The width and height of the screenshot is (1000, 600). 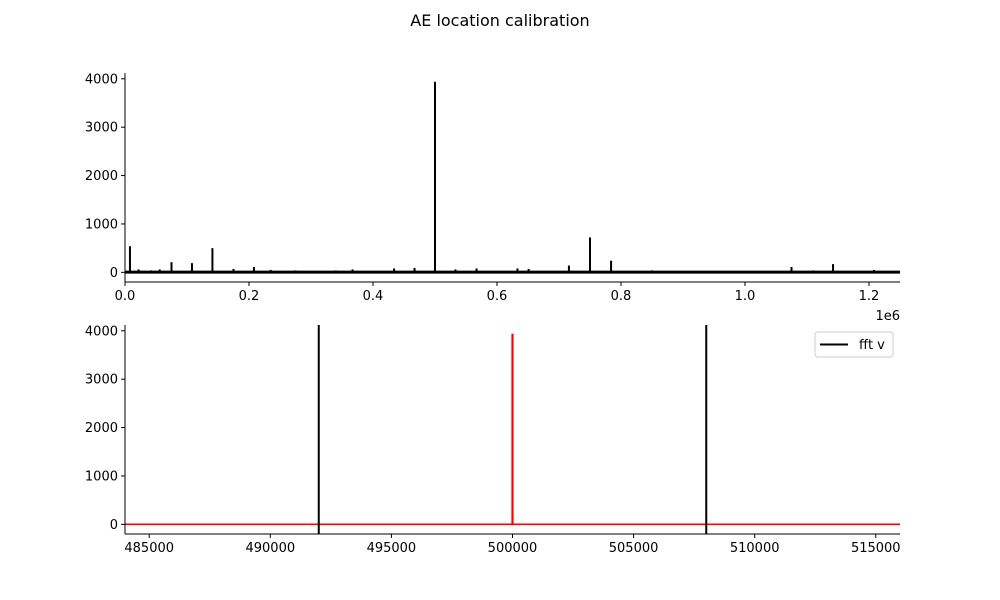 What do you see at coordinates (101, 128) in the screenshot?
I see `top-y-tick-label: 3000` at bounding box center [101, 128].